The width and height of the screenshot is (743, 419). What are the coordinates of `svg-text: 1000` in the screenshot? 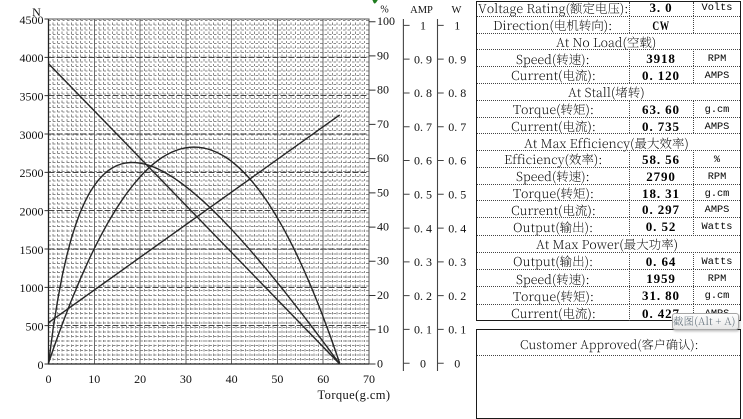 It's located at (32, 288).